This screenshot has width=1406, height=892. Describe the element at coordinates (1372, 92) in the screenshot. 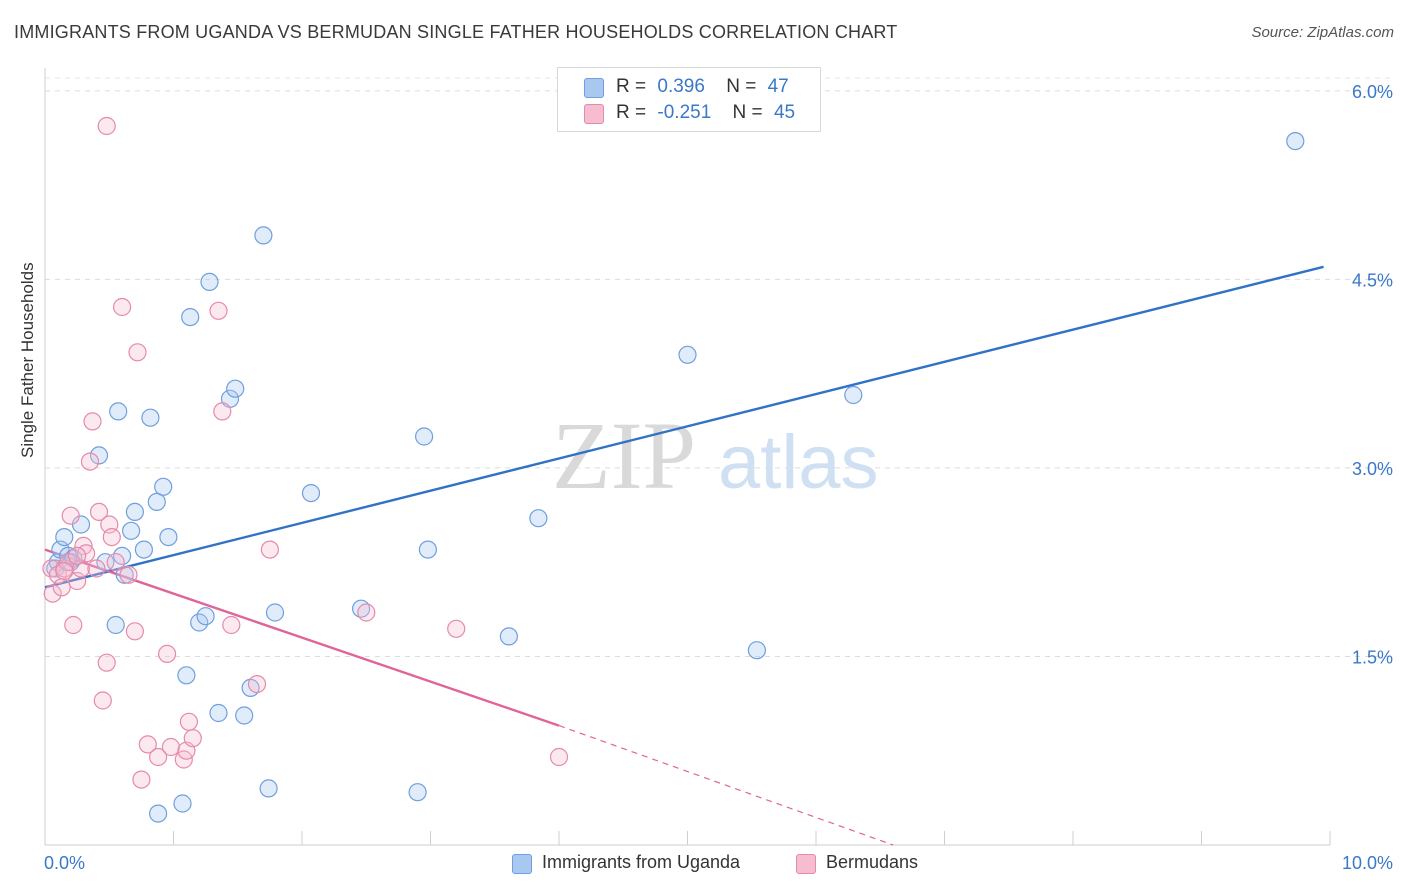

I see `y-tick-label: 6.0%` at that location.